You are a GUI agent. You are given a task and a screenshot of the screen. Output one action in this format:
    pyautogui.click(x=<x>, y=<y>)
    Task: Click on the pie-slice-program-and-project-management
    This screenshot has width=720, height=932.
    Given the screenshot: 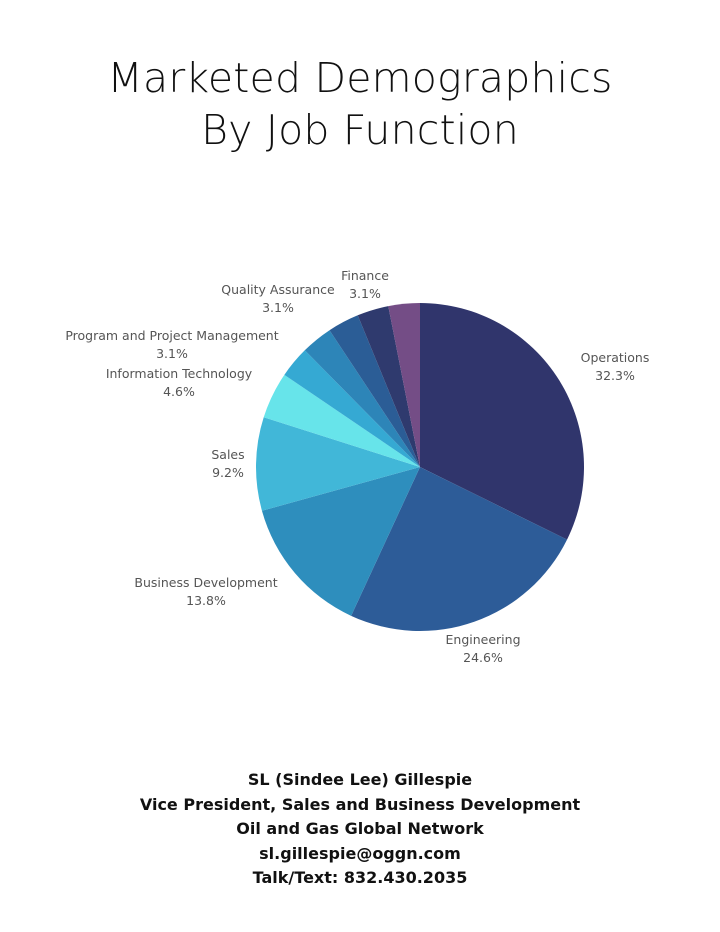 What is the action you would take?
    pyautogui.click(x=352, y=408)
    